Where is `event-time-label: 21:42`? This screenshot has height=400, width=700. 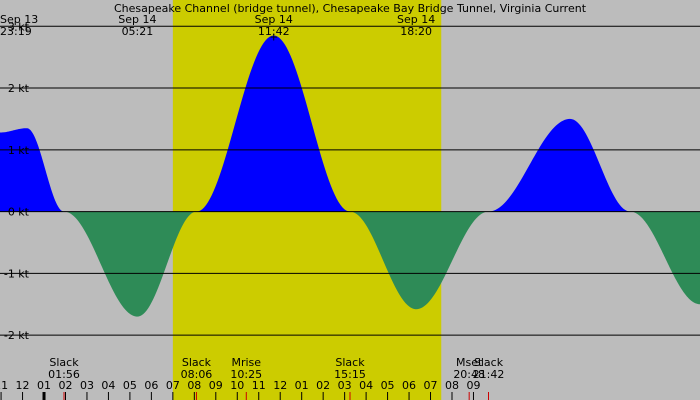
event-time-label: 21:42 is located at coordinates (489, 374).